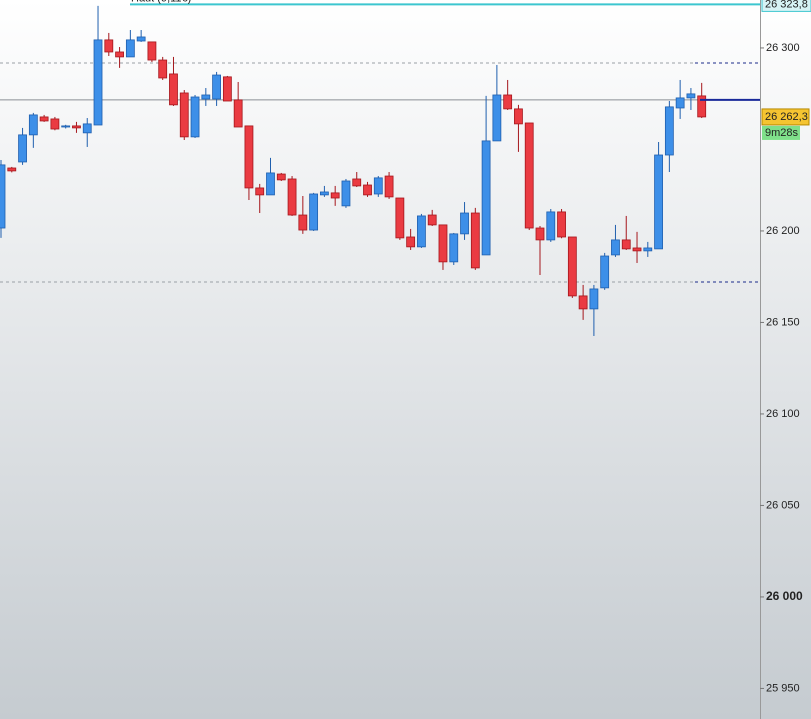 Image resolution: width=811 pixels, height=719 pixels. What do you see at coordinates (784, 596) in the screenshot?
I see `y-tick-label: 26 000` at bounding box center [784, 596].